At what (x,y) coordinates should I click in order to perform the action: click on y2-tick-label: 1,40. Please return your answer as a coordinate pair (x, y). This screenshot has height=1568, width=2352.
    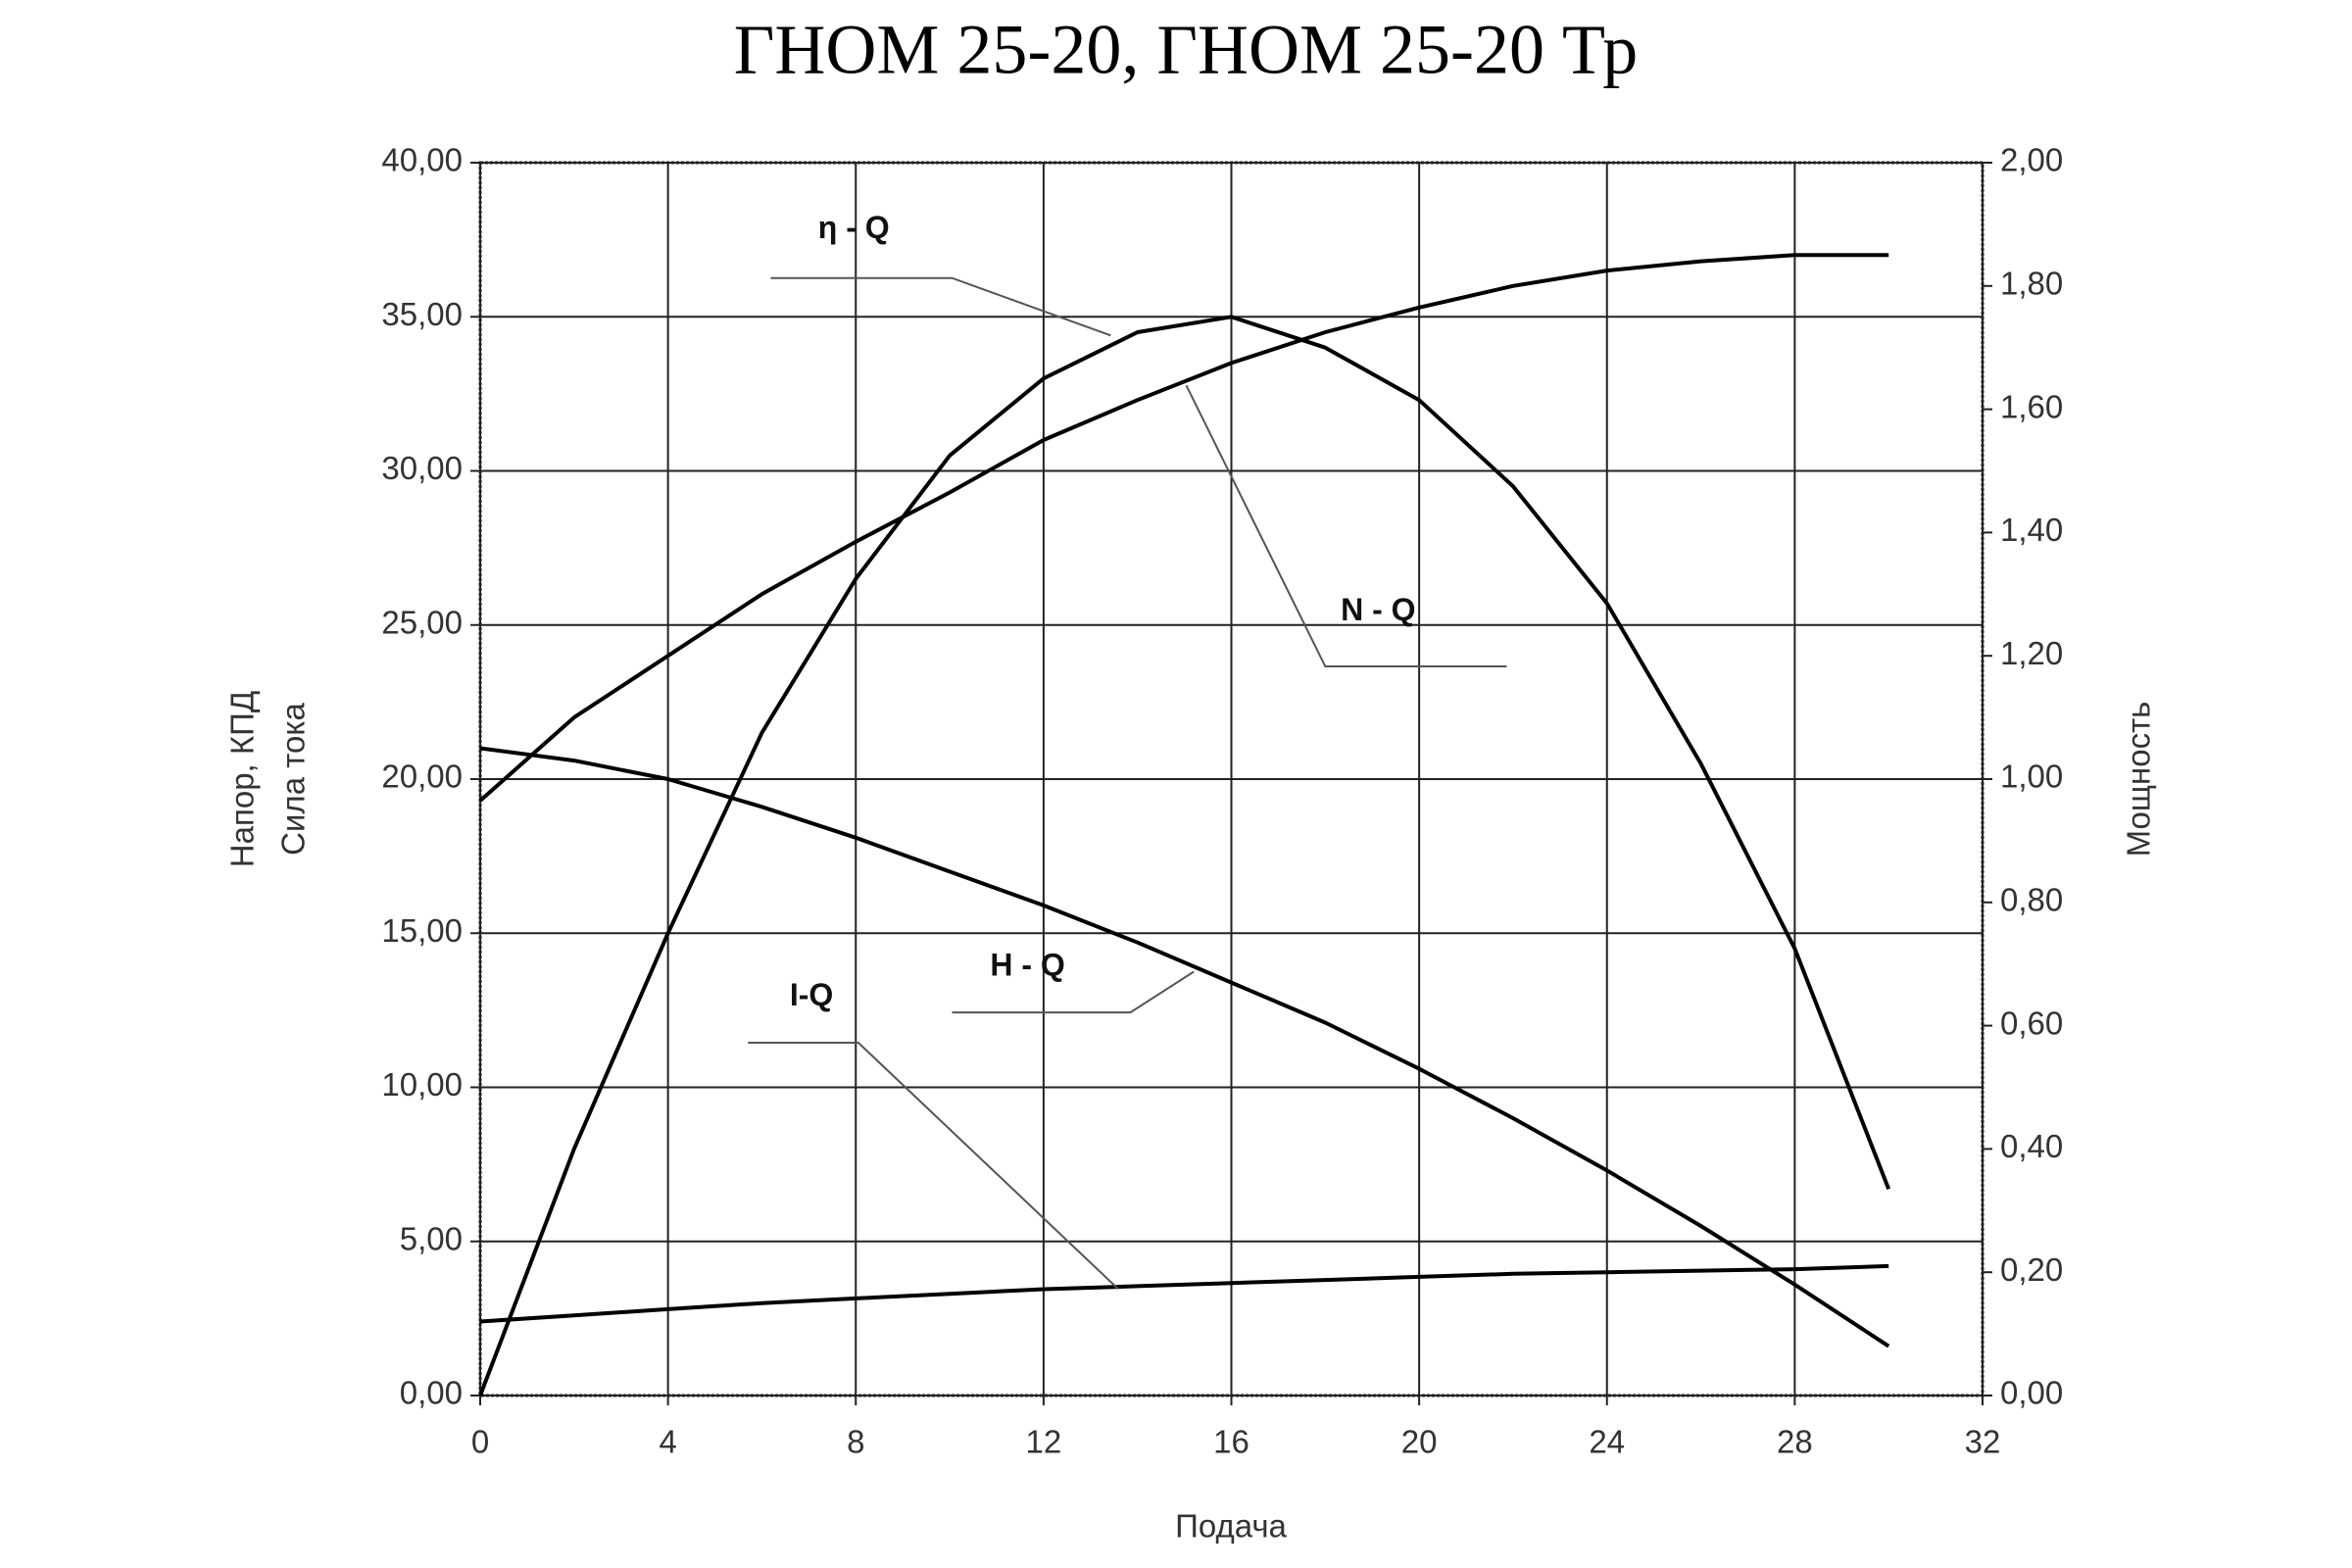
    Looking at the image, I should click on (2031, 530).